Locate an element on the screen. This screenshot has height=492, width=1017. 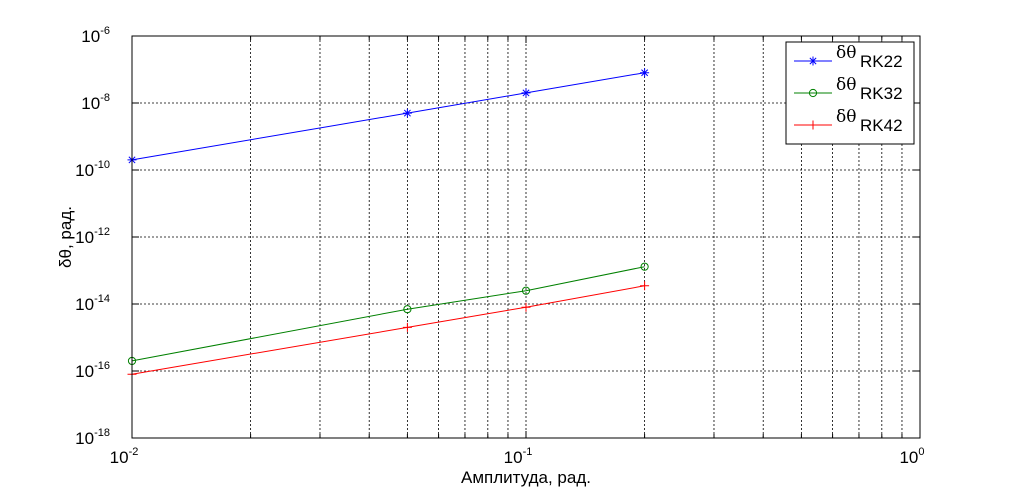
x-tick-label: 10⁰ is located at coordinates (911, 456).